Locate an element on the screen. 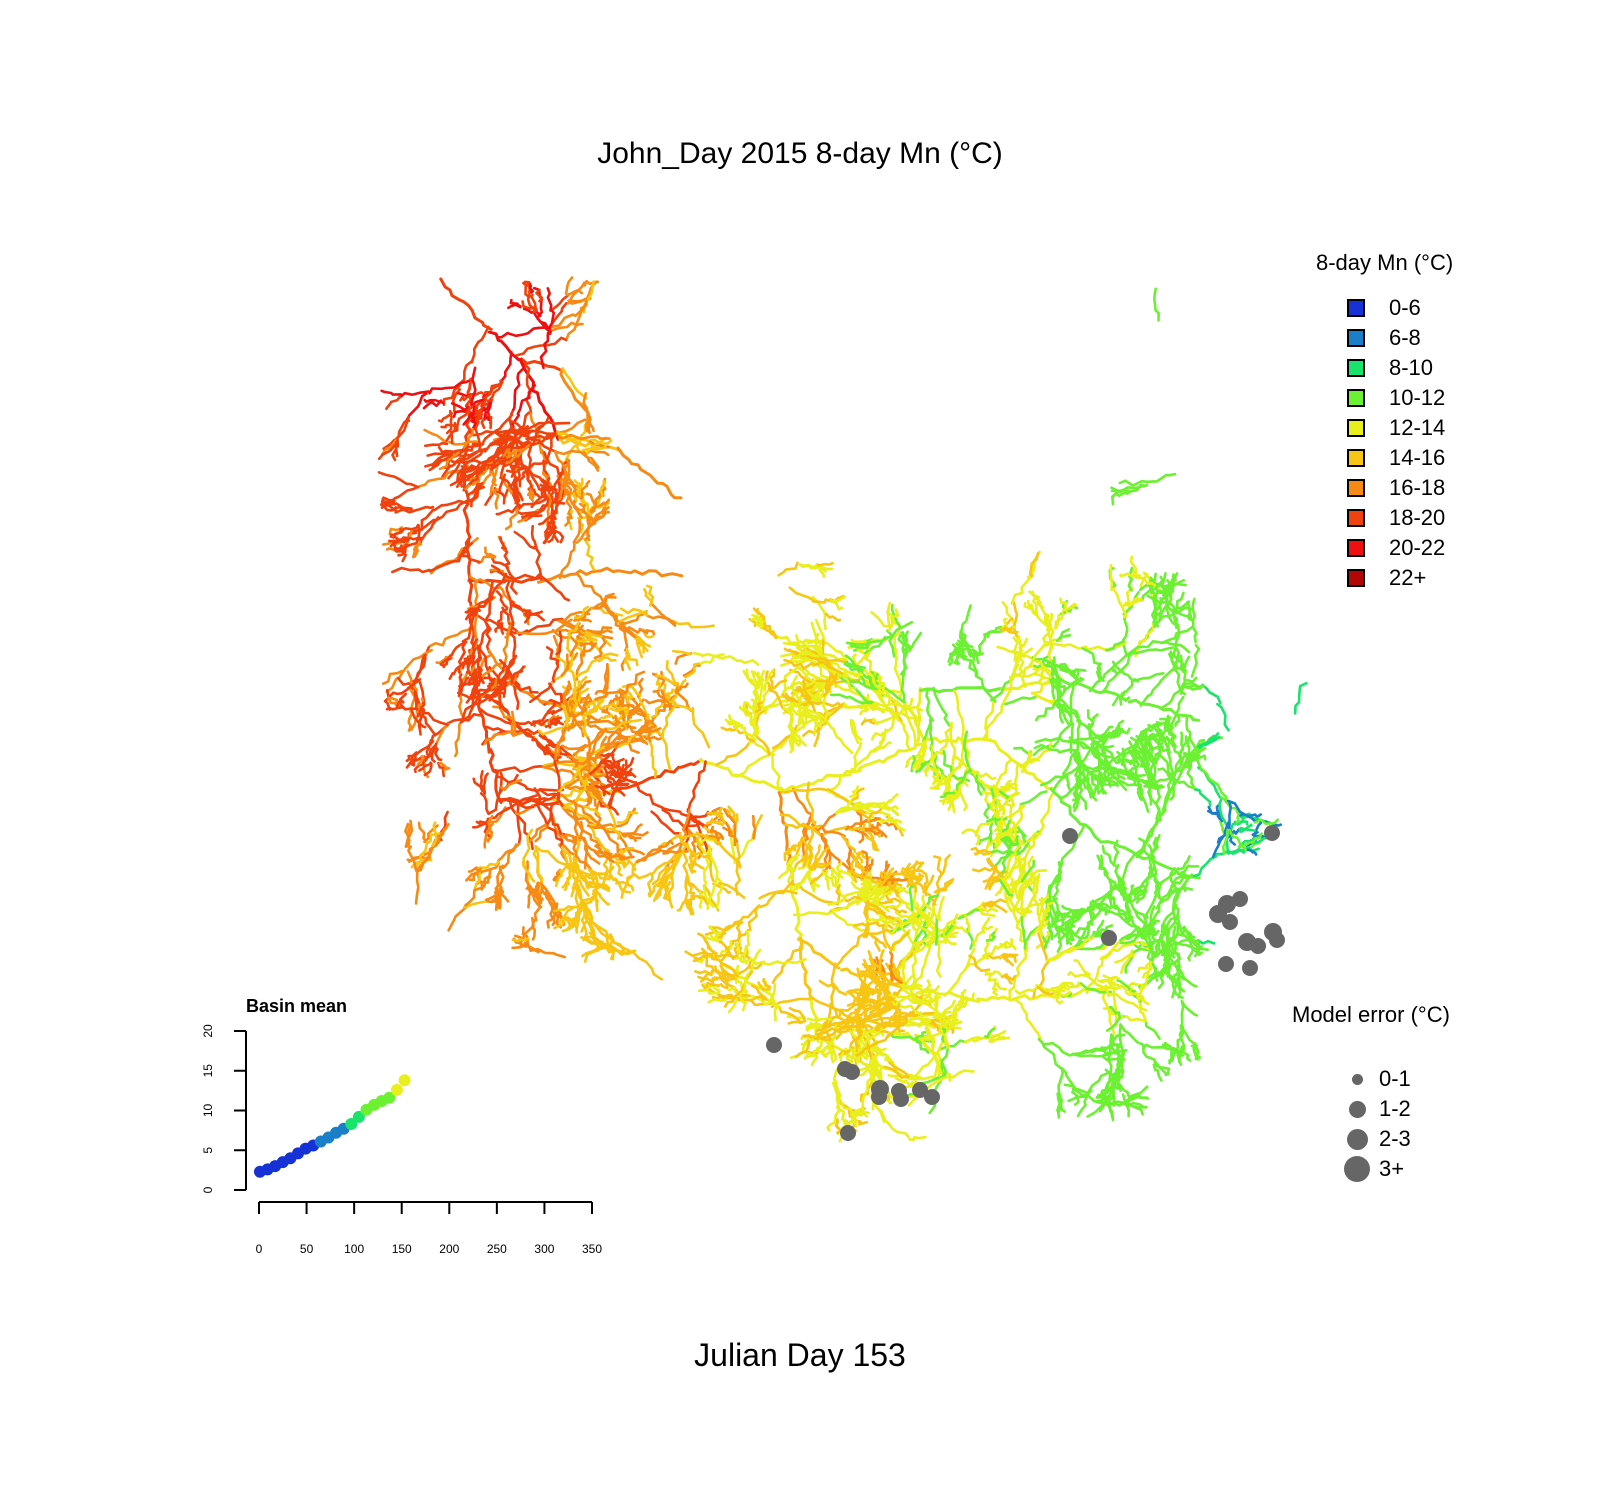 This screenshot has width=1600, height=1500. legend-label: 14-16 is located at coordinates (1417, 457).